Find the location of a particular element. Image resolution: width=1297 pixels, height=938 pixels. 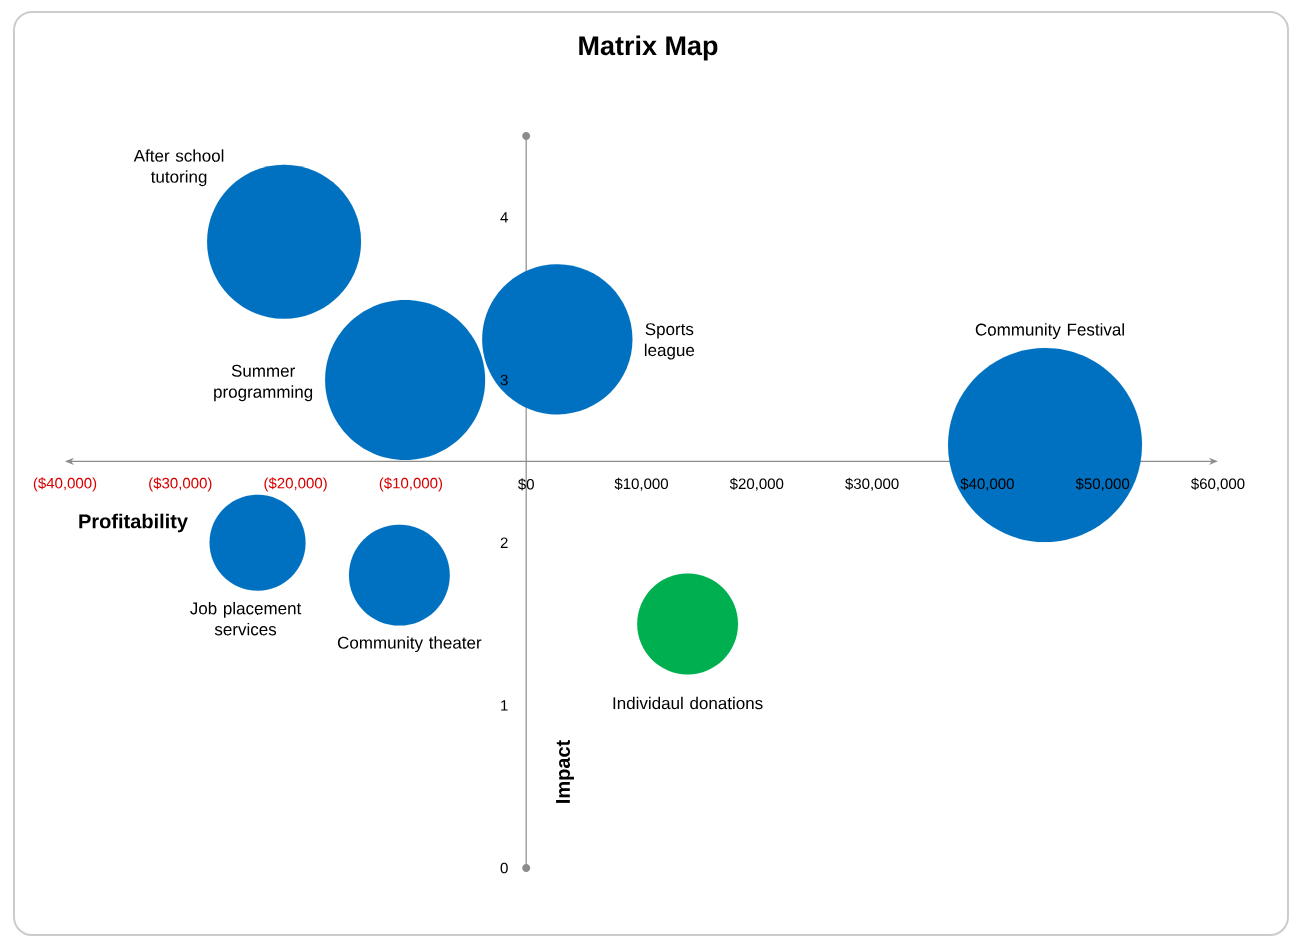

x-tick-label: ($40,000) is located at coordinates (65, 484).